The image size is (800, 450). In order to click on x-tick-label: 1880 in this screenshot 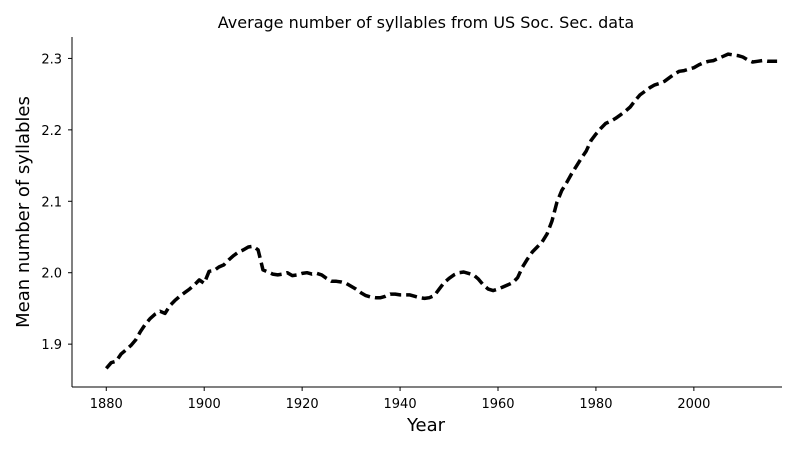, I will do `click(106, 404)`.